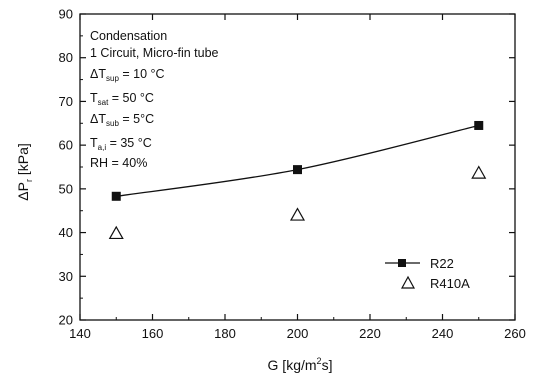  Describe the element at coordinates (66, 320) in the screenshot. I see `y-tick-label: 20` at that location.